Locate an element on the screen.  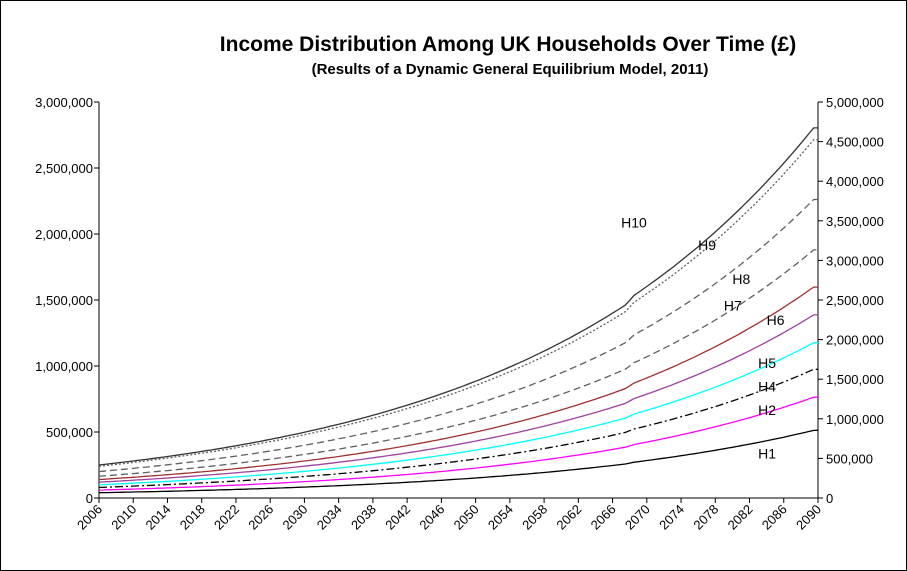
series-label-h8: H8 is located at coordinates (741, 279).